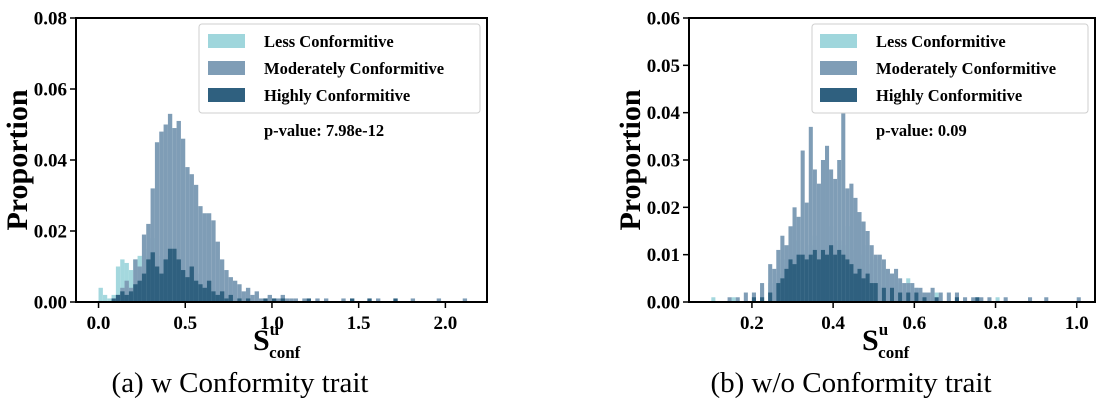 Image resolution: width=1108 pixels, height=405 pixels. Describe the element at coordinates (1077, 323) in the screenshot. I see `panel-b-x-tick-label-4: 1.0` at that location.